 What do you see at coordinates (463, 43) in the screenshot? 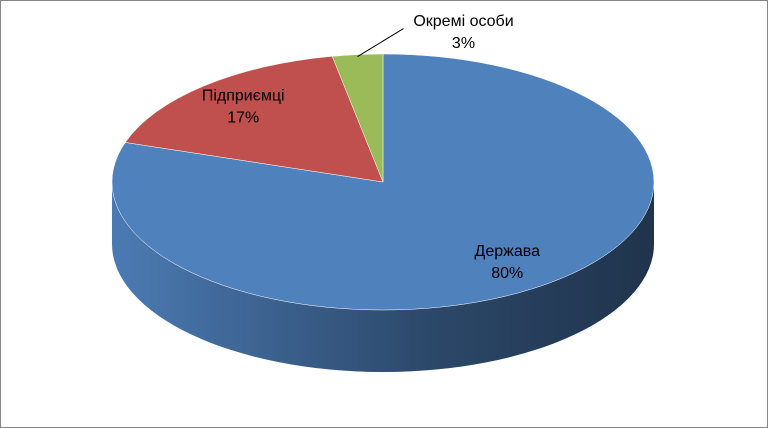
I see `value-label: 3%` at bounding box center [463, 43].